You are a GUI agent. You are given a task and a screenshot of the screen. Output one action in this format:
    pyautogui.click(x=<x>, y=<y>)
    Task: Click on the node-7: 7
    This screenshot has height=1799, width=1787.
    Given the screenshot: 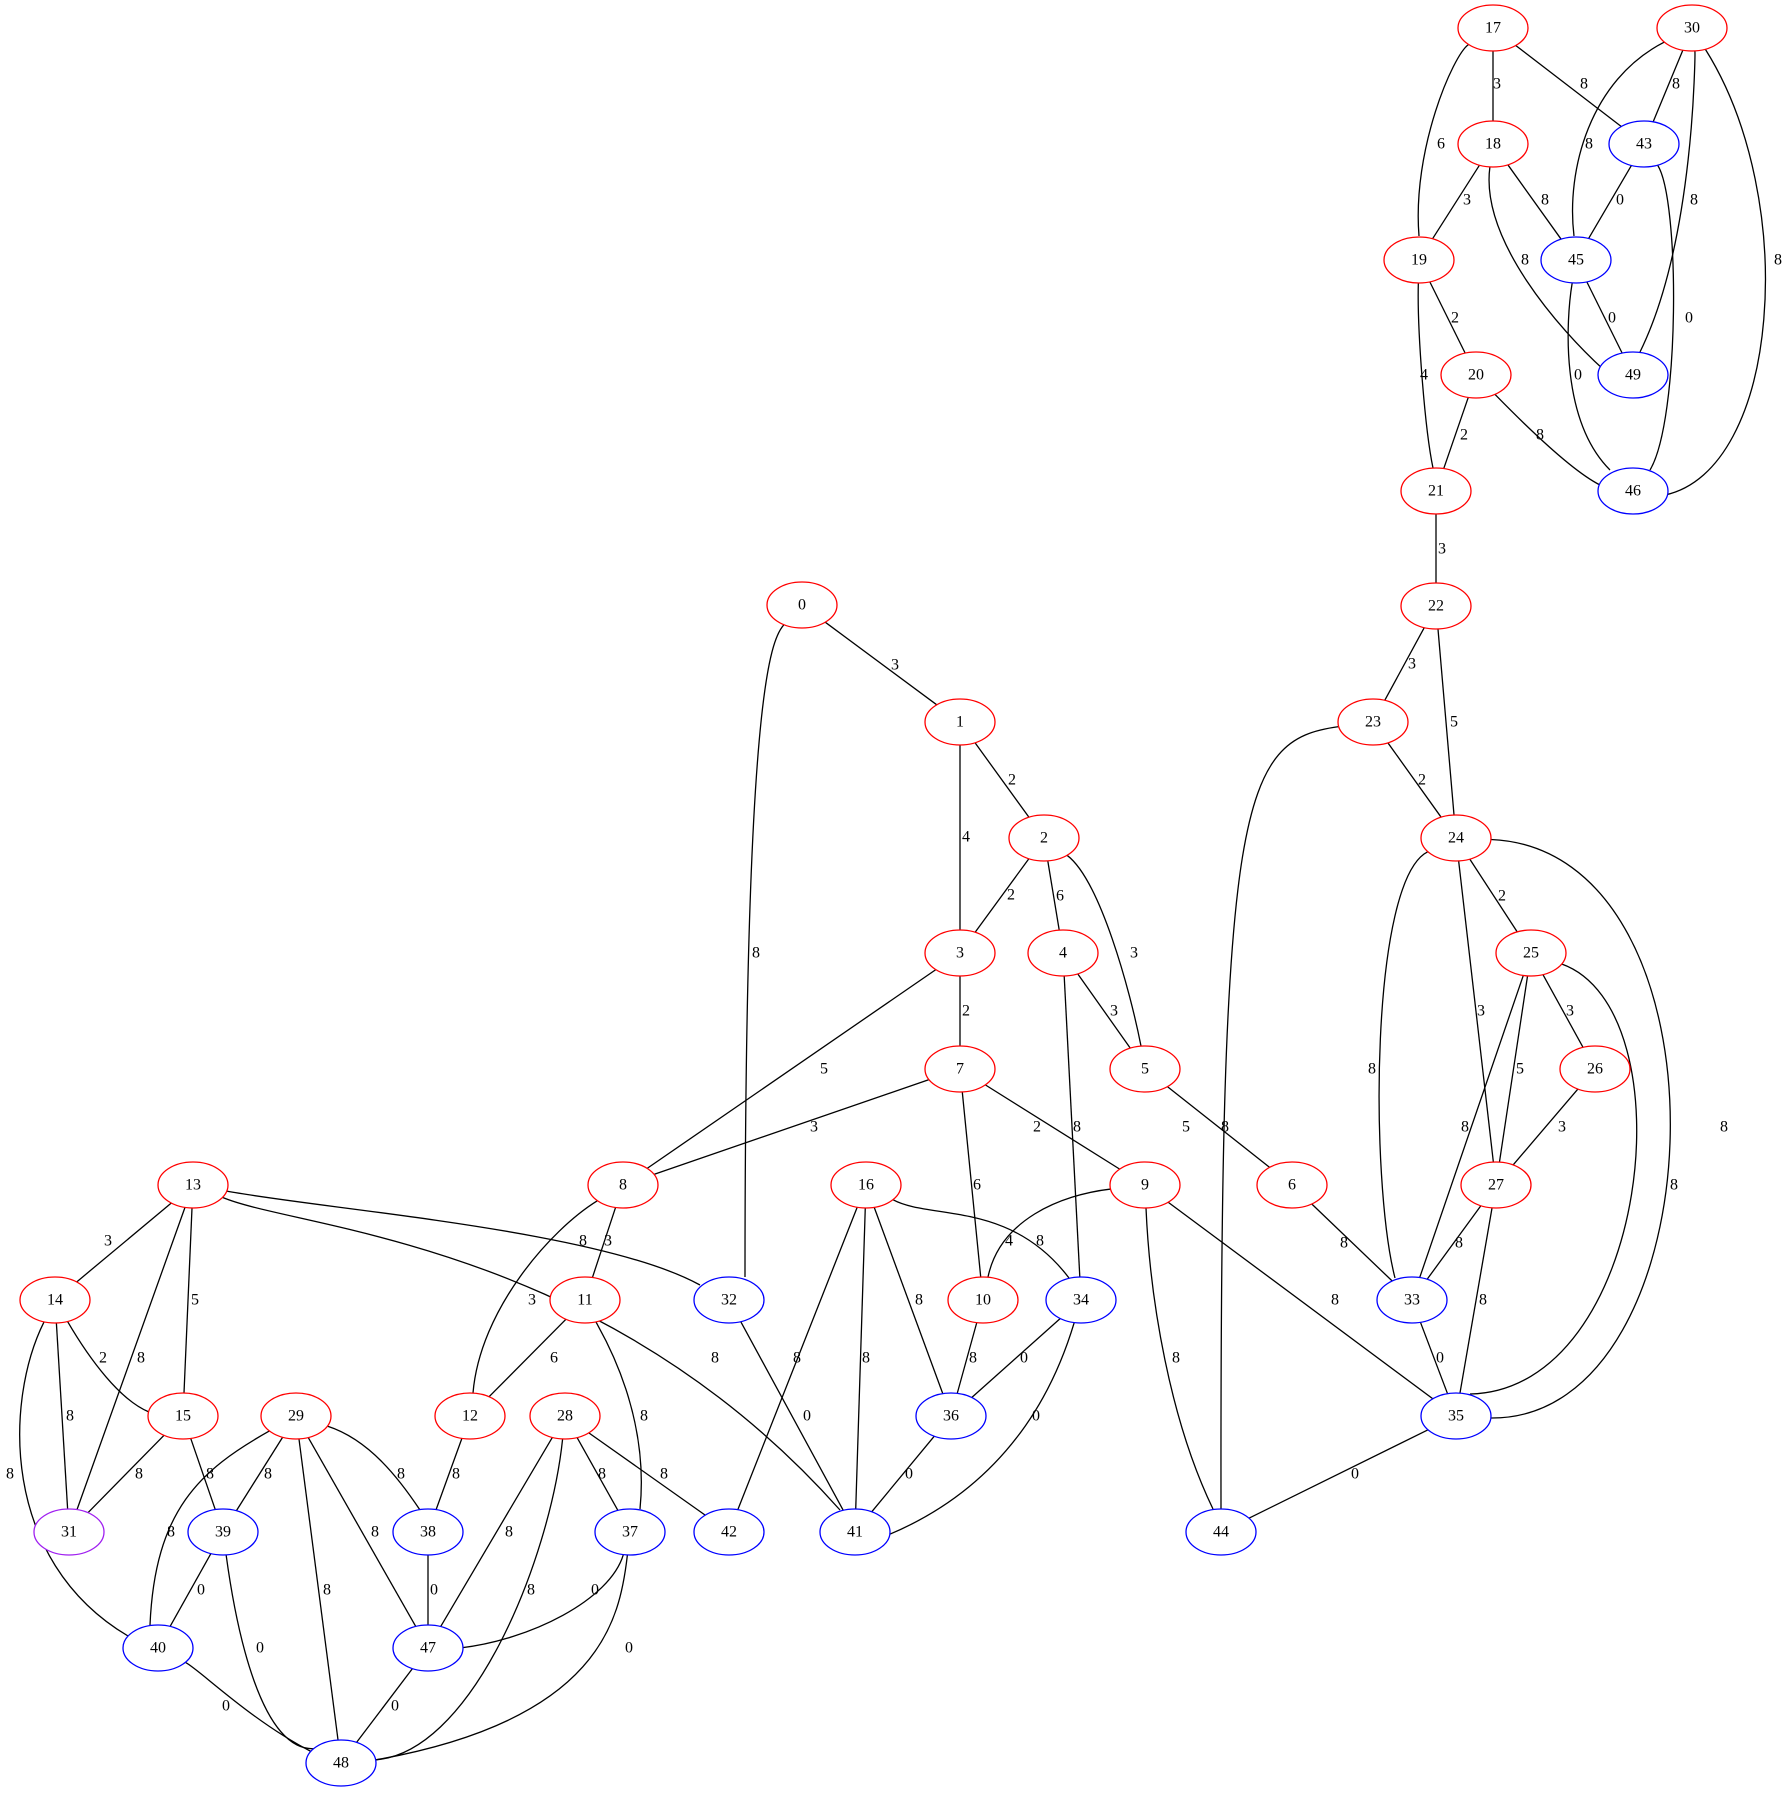 What is the action you would take?
    pyautogui.click(x=960, y=1069)
    